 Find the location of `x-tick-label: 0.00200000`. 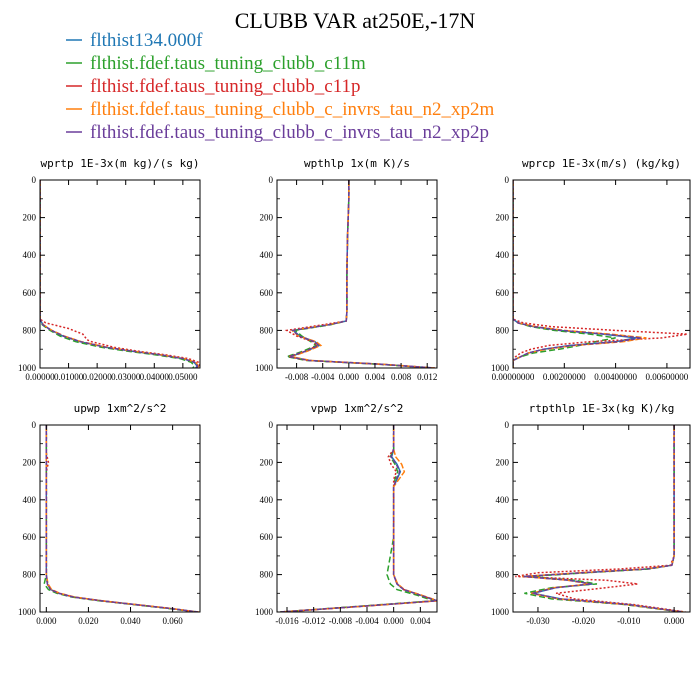

x-tick-label: 0.00200000 is located at coordinates (564, 377).